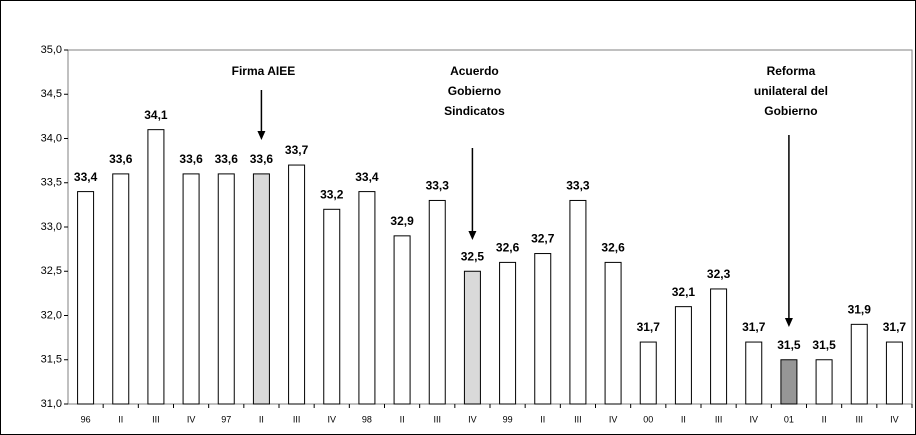 Image resolution: width=916 pixels, height=435 pixels. Describe the element at coordinates (51, 227) in the screenshot. I see `y-tick-label: 33,0` at that location.